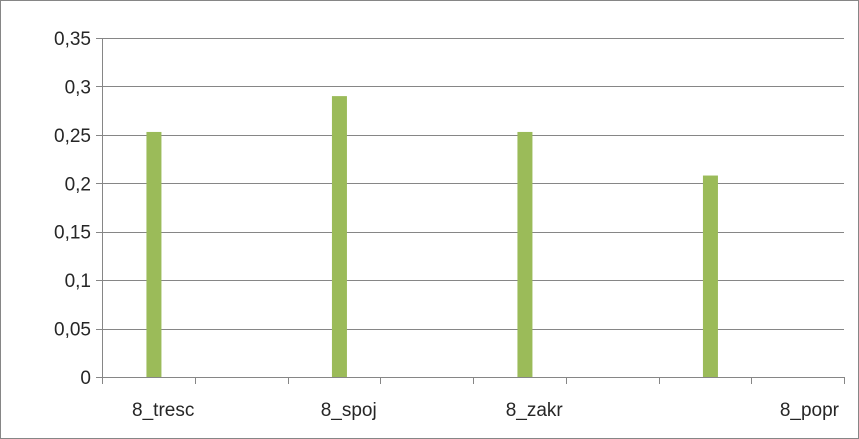 The image size is (859, 439). Describe the element at coordinates (710, 276) in the screenshot. I see `bar-8_popr` at that location.